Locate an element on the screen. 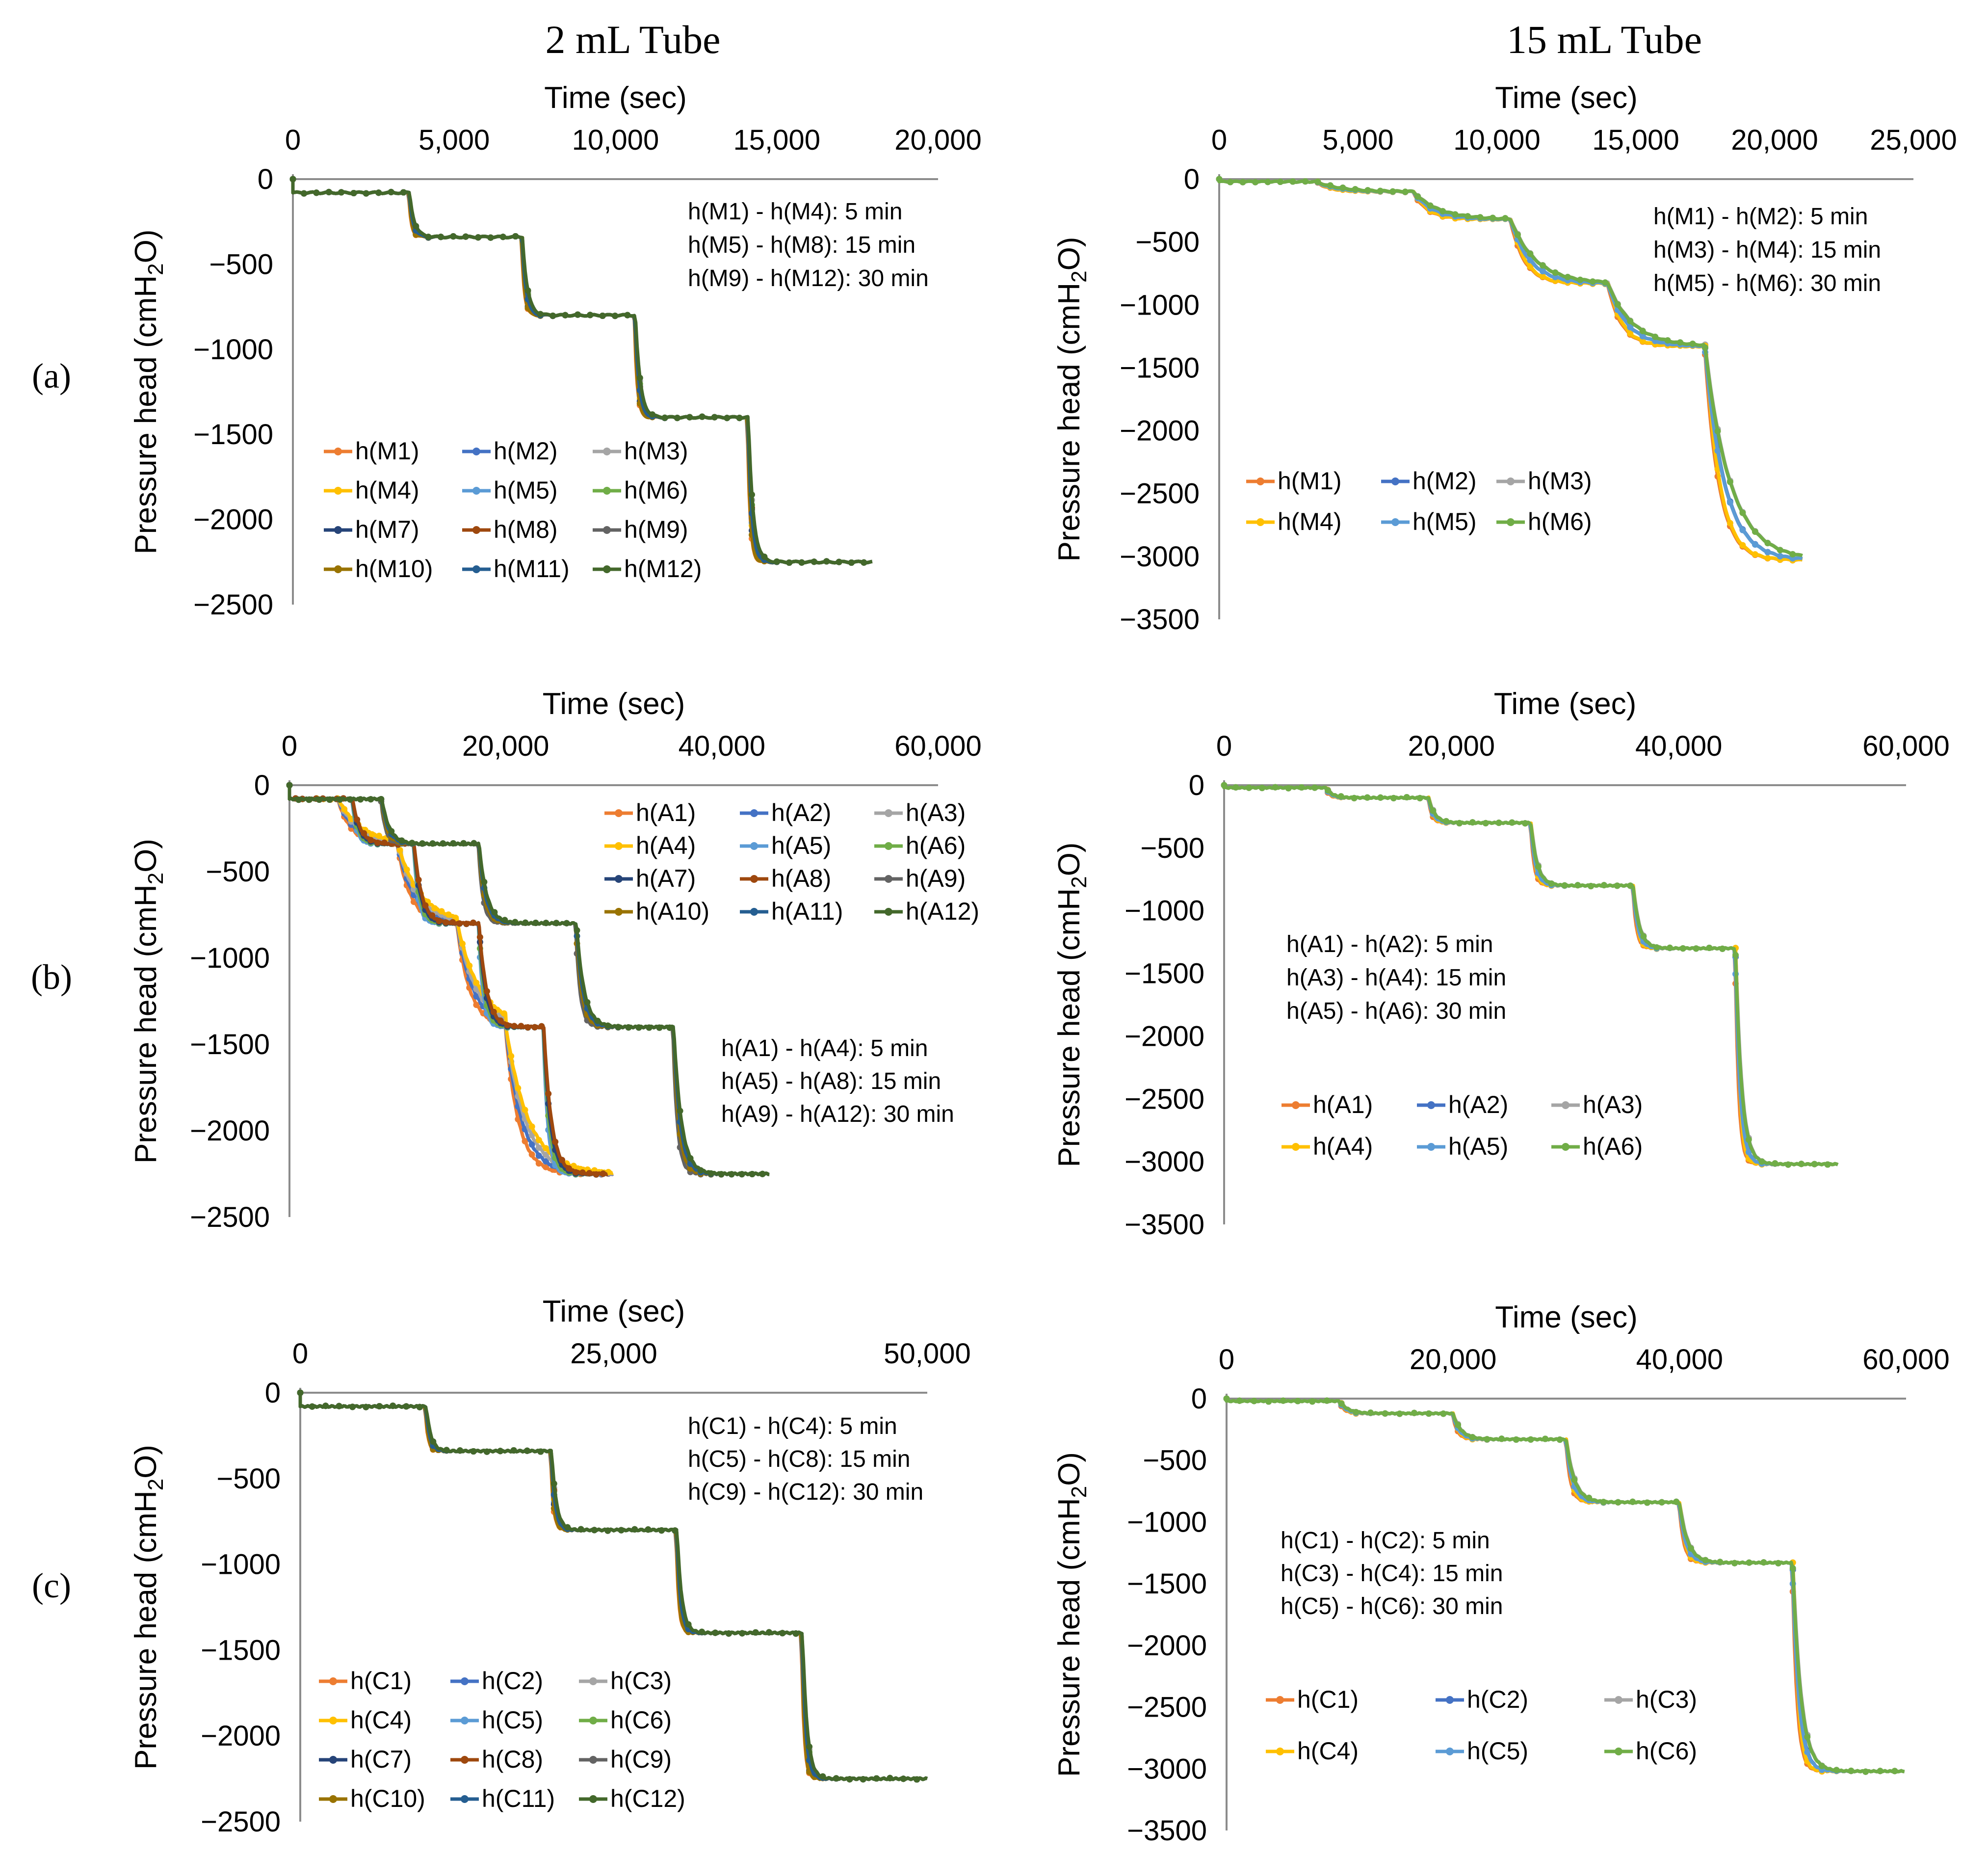 The width and height of the screenshot is (1988, 1855). legend-label: h(C3) is located at coordinates (641, 1681).